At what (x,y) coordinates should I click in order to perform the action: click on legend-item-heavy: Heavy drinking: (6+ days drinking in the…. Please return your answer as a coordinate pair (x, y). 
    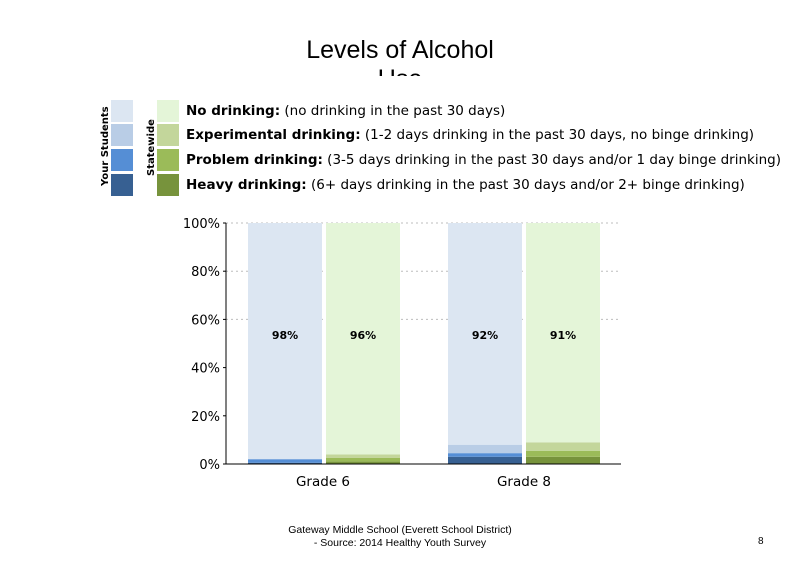
    Looking at the image, I should click on (465, 185).